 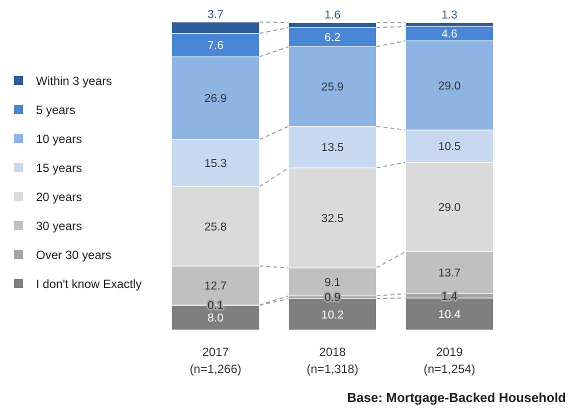 What do you see at coordinates (216, 318) in the screenshot?
I see `data-label: 8.0` at bounding box center [216, 318].